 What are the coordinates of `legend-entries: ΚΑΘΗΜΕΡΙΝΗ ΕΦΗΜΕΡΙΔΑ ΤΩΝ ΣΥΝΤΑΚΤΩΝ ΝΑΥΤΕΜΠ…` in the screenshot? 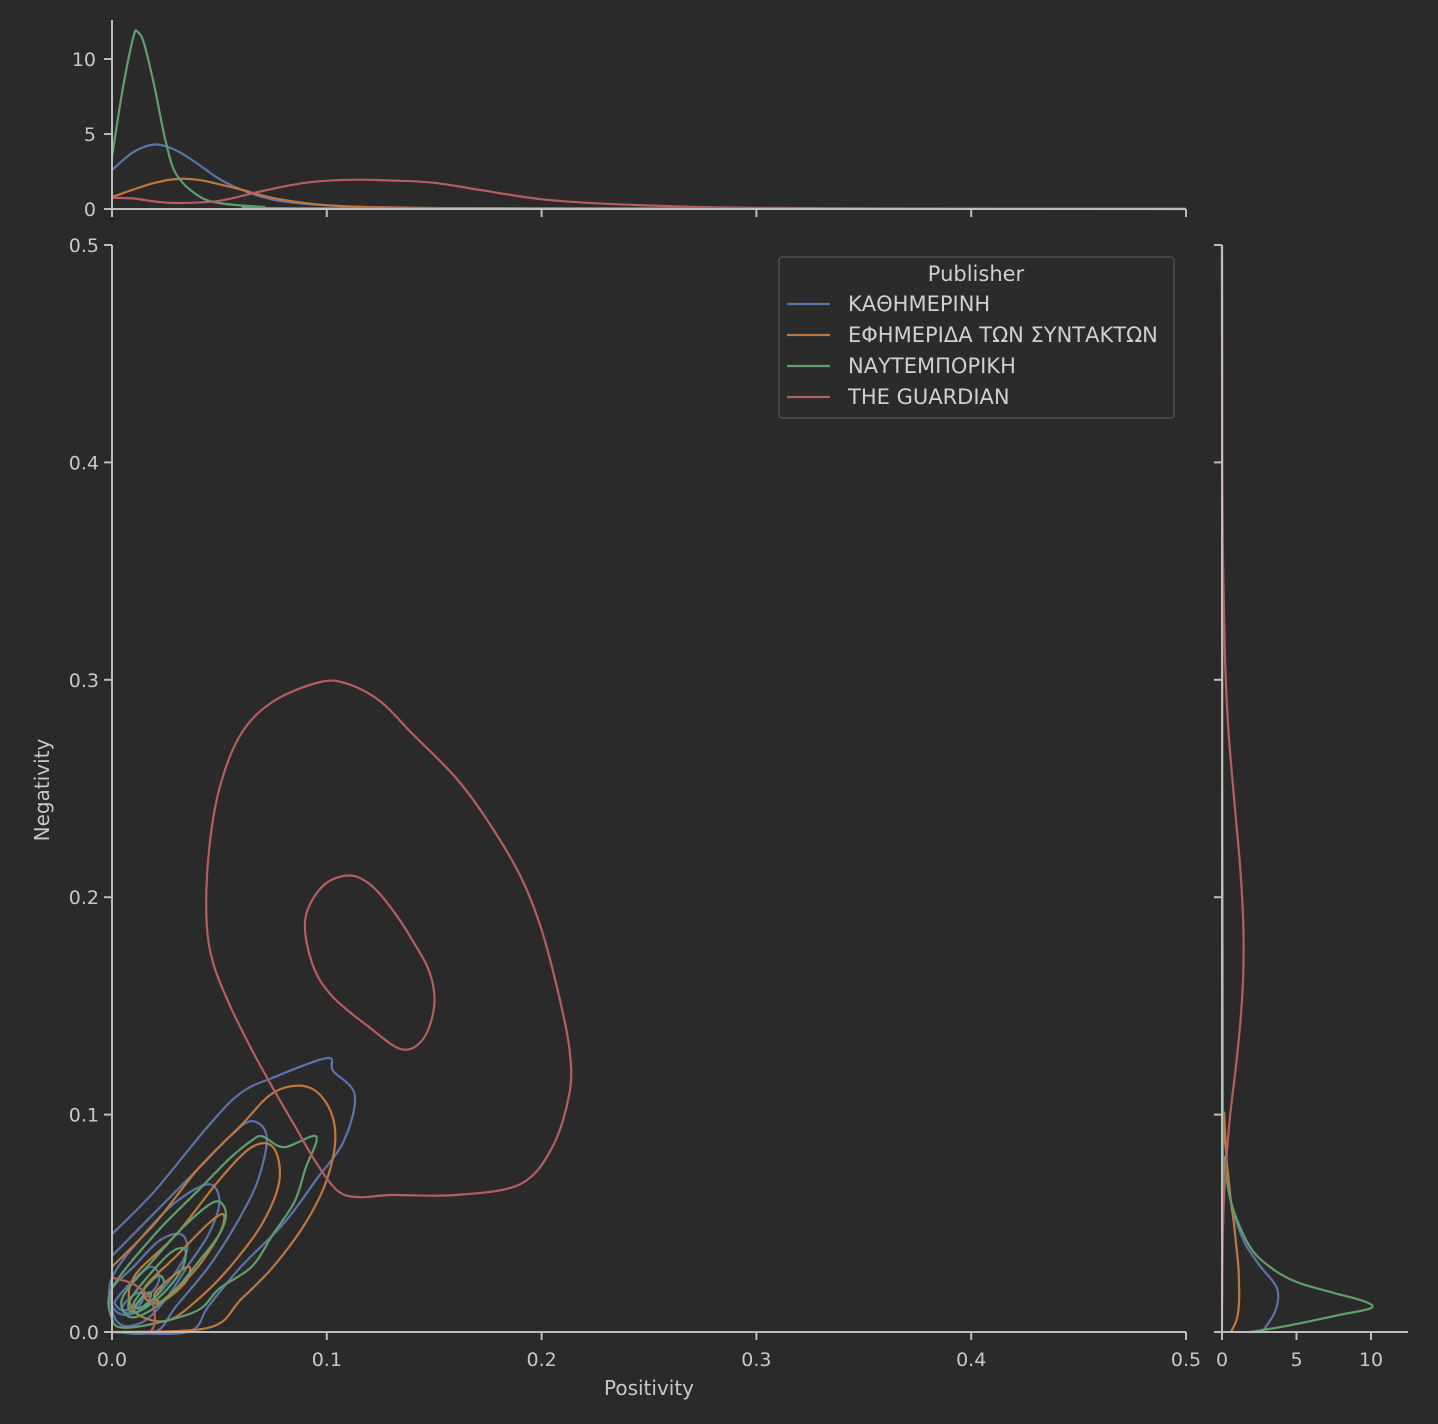 It's located at (972, 350).